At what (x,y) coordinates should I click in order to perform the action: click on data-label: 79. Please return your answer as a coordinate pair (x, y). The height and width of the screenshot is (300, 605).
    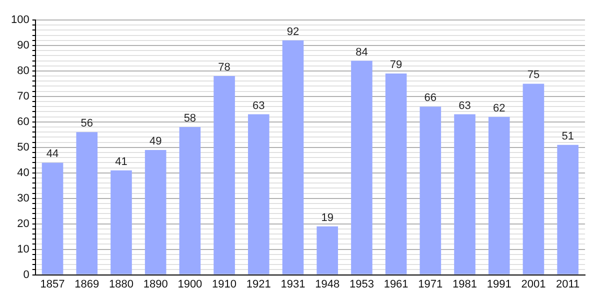
    Looking at the image, I should click on (396, 65).